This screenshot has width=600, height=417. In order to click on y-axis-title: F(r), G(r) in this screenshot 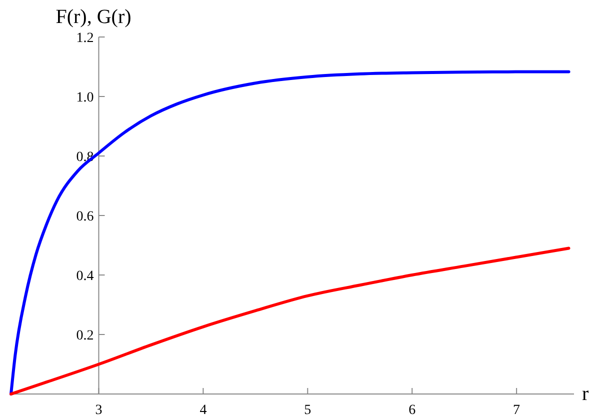, I will do `click(94, 17)`.